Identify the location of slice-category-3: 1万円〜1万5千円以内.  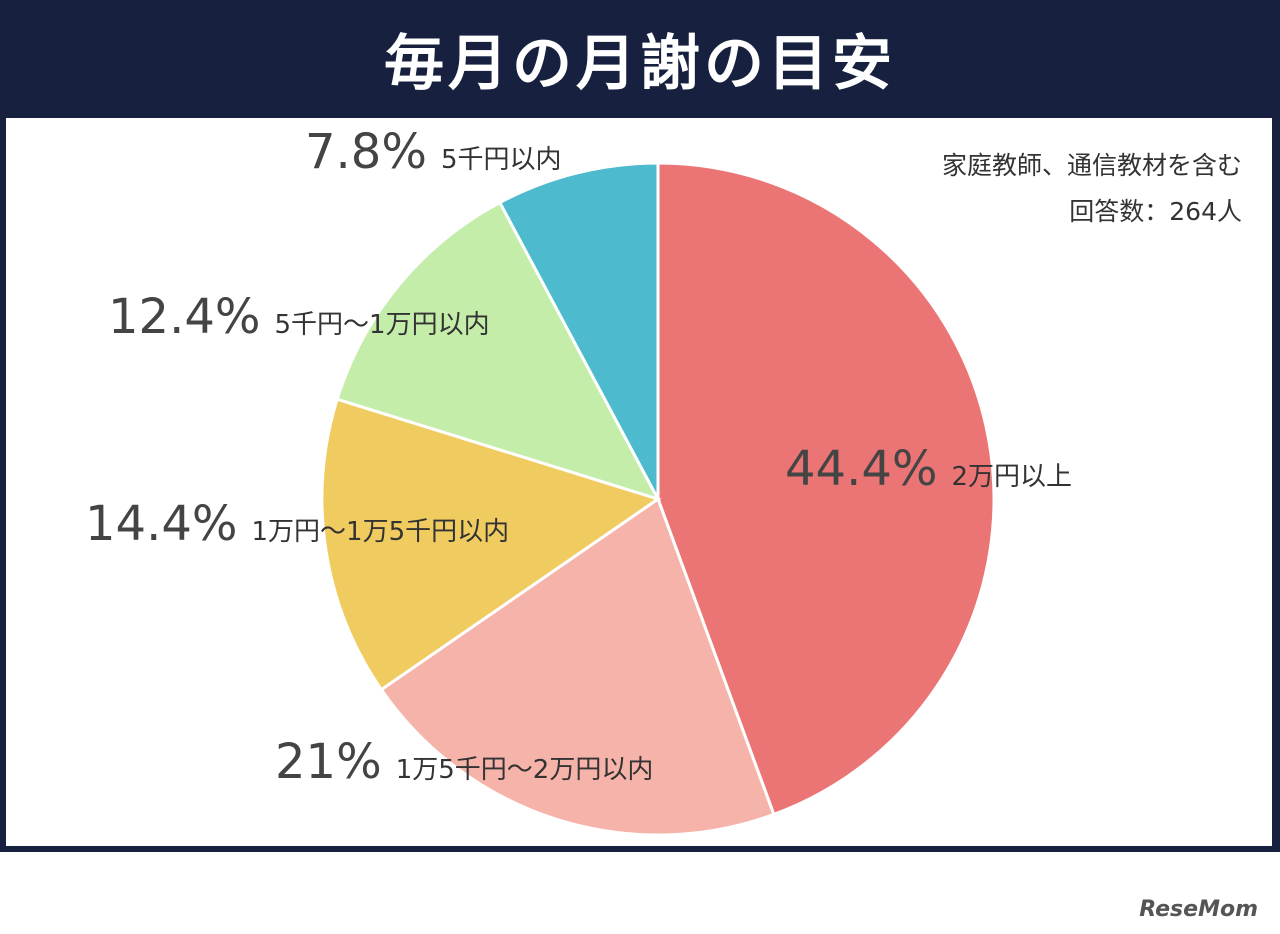
(380, 532).